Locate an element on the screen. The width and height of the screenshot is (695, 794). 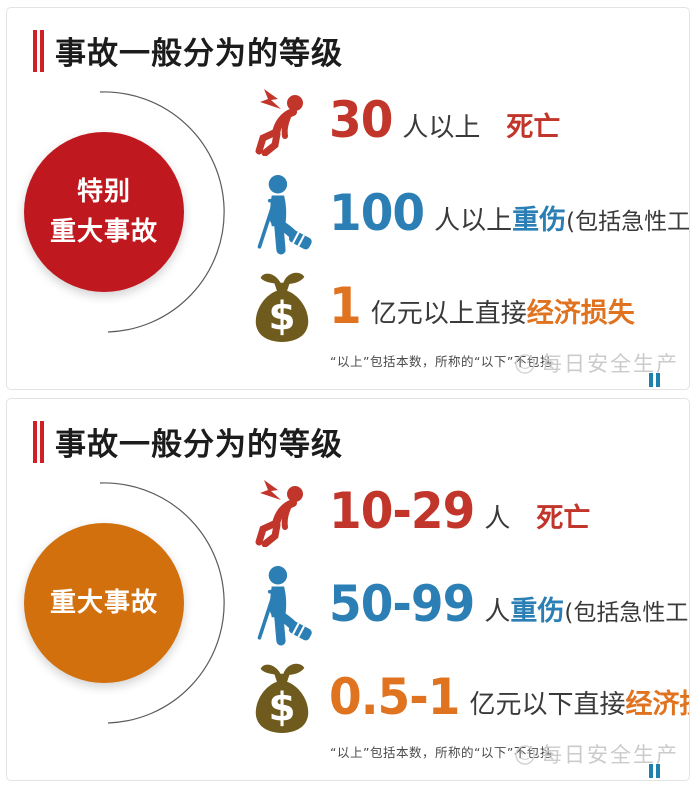
criterion-text: 0.5-1 亿元以下直接经济损失 is located at coordinates (509, 697).